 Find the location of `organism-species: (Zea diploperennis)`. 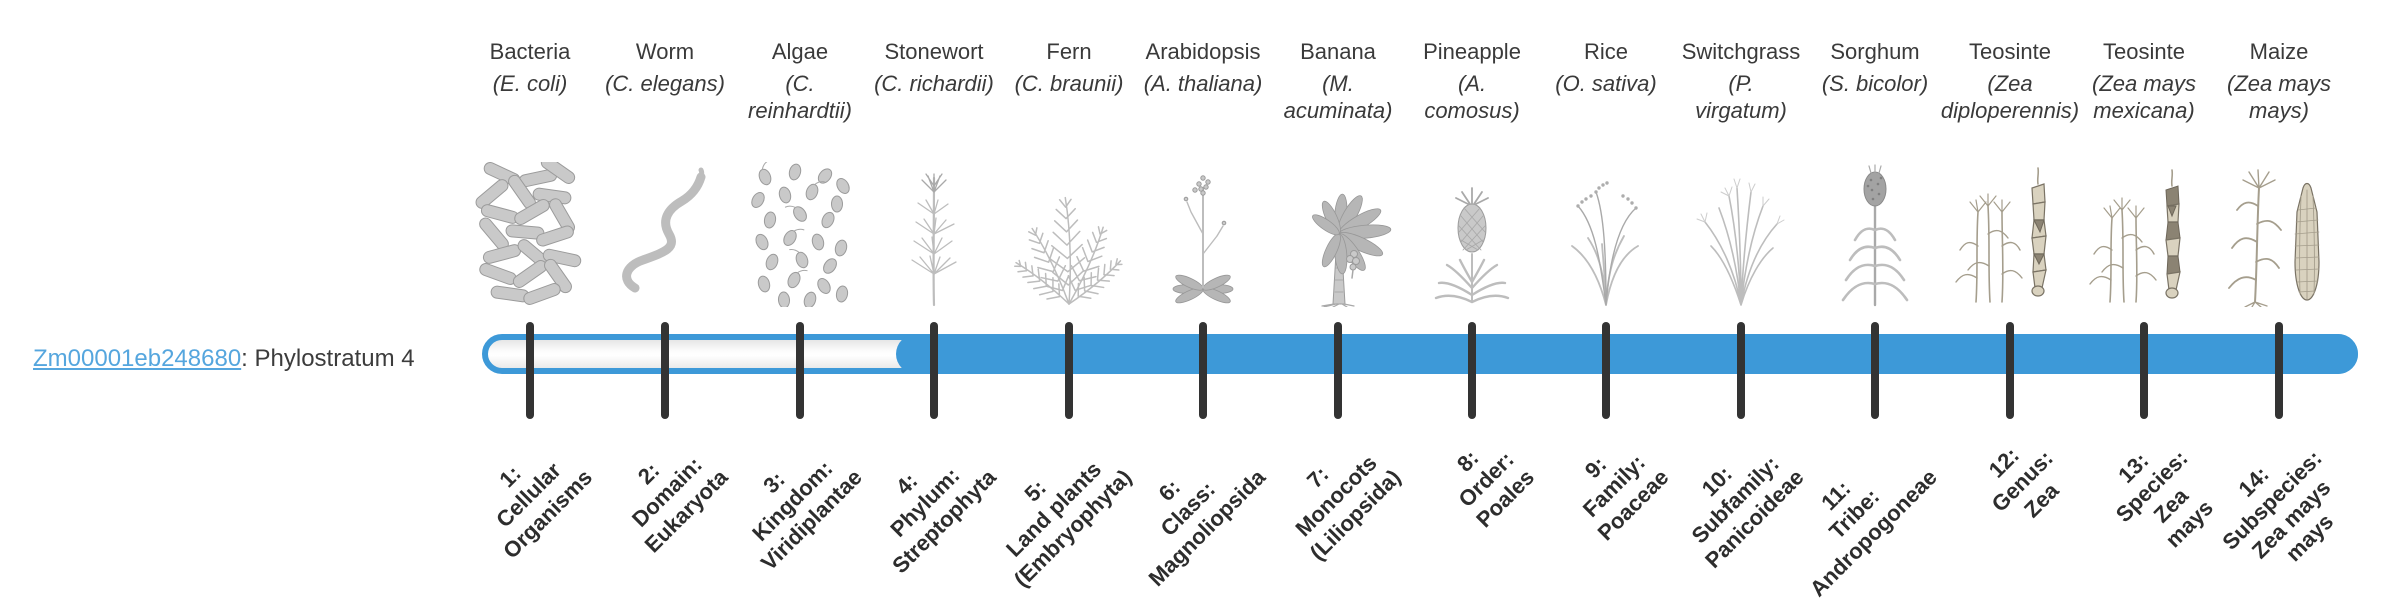

organism-species: (Zea diploperennis) is located at coordinates (2010, 97).